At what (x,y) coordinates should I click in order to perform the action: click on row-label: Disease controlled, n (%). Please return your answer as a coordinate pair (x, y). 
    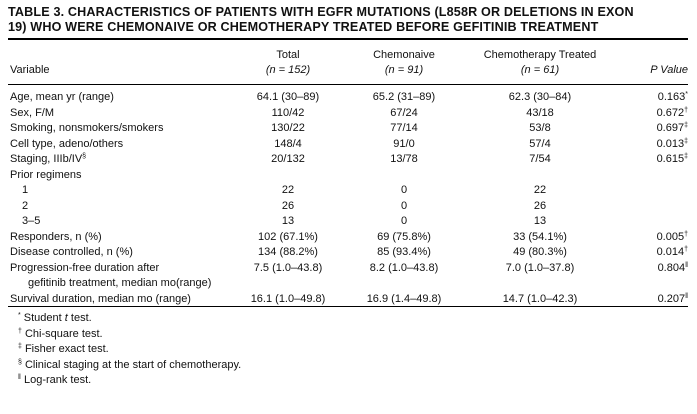
    Looking at the image, I should click on (71, 252).